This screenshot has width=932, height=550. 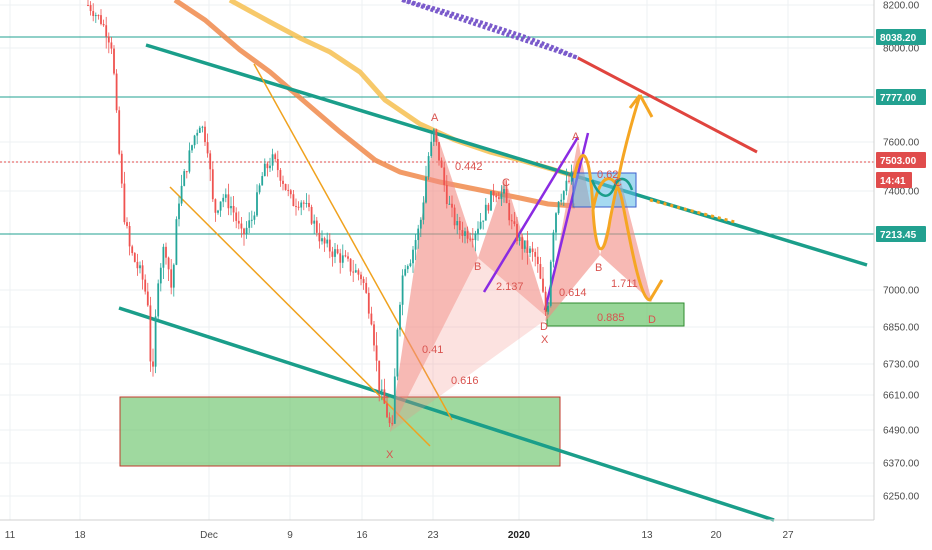 I want to click on pattern-label-3: C, so click(x=506, y=183).